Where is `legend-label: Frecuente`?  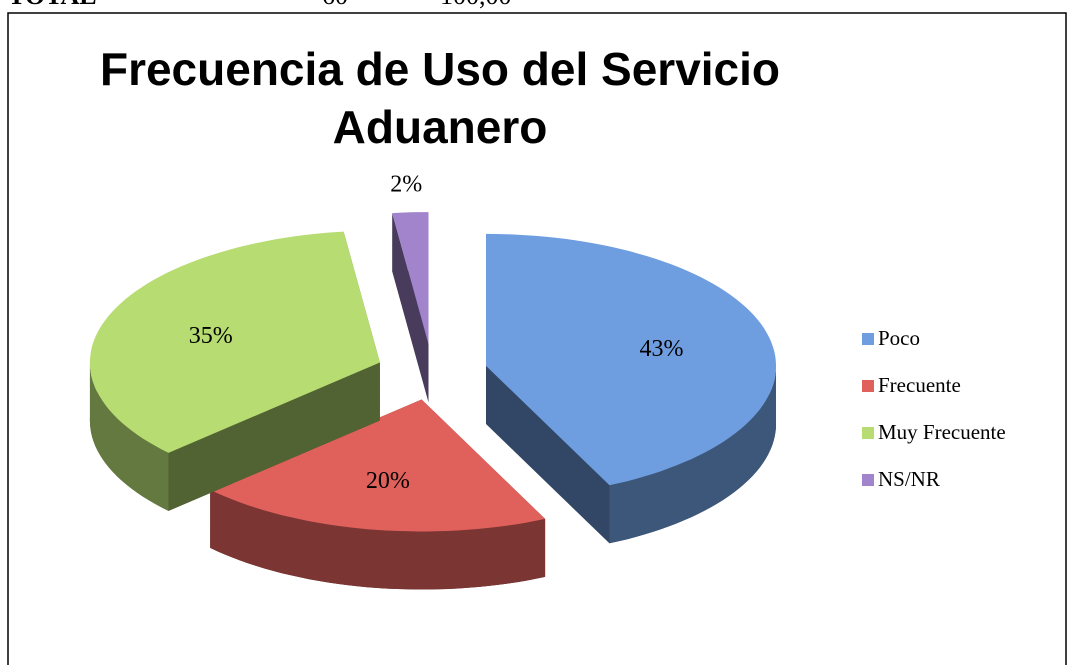
legend-label: Frecuente is located at coordinates (919, 385).